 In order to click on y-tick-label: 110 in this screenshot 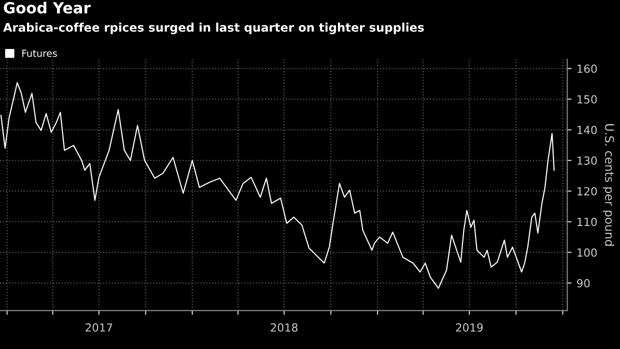, I will do `click(587, 222)`.